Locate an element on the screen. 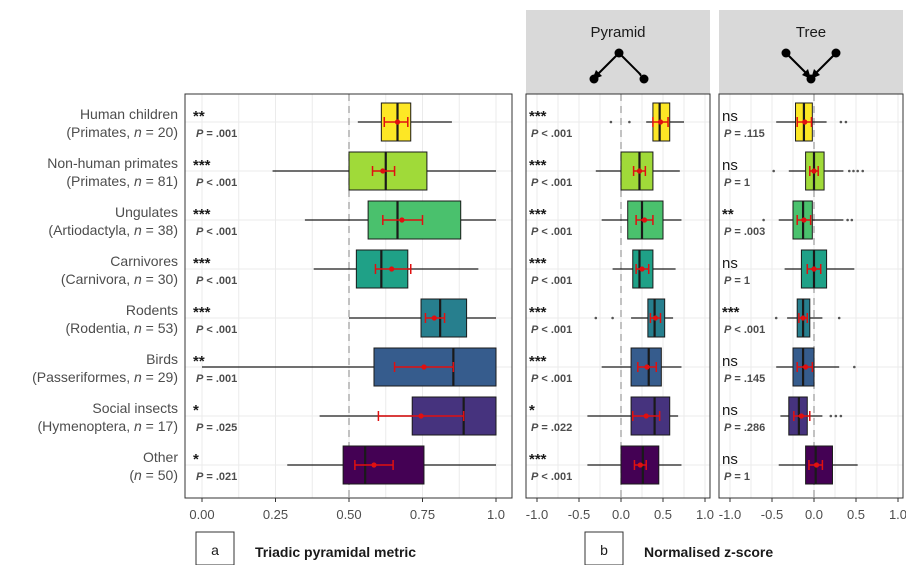  category-group: (Artiodactyla, n = 38) is located at coordinates (113, 230).